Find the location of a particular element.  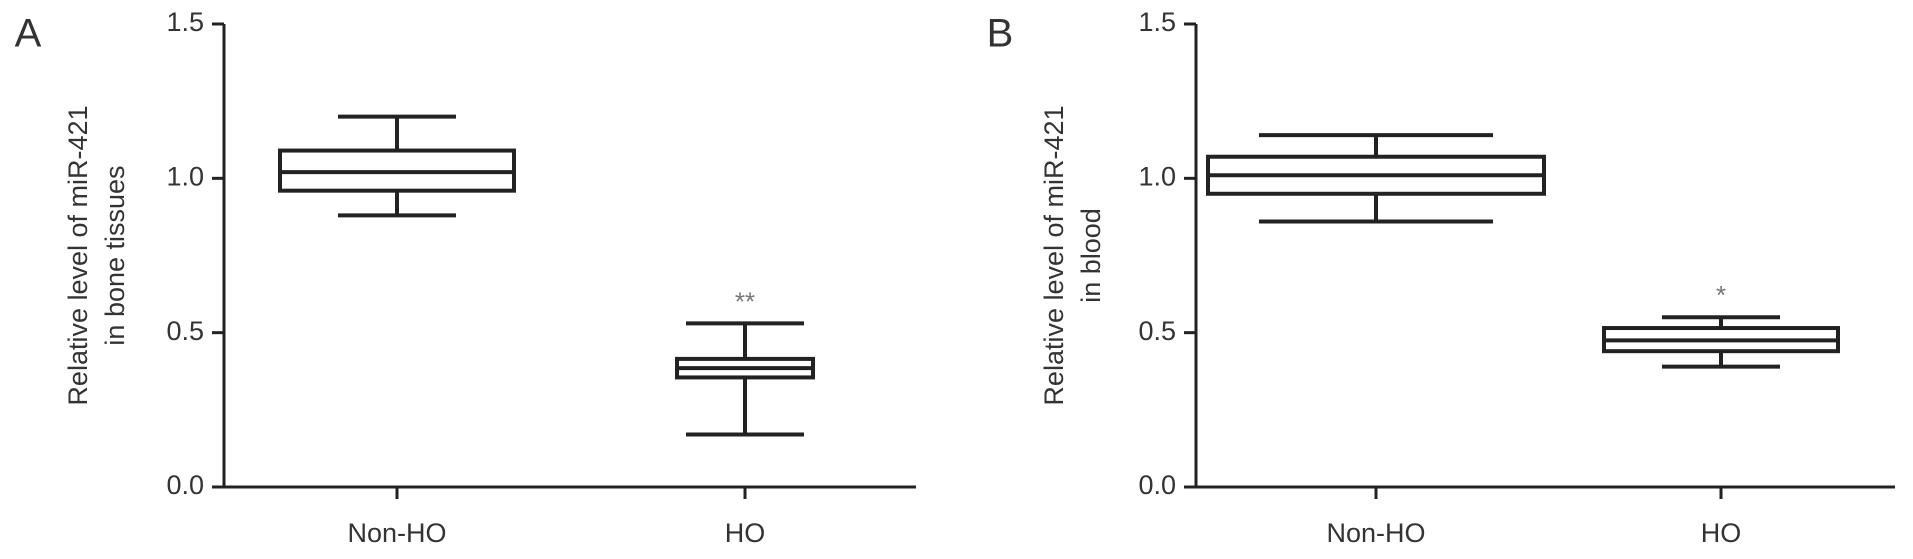

y-axis-label: in bone tissues is located at coordinates (115, 255).